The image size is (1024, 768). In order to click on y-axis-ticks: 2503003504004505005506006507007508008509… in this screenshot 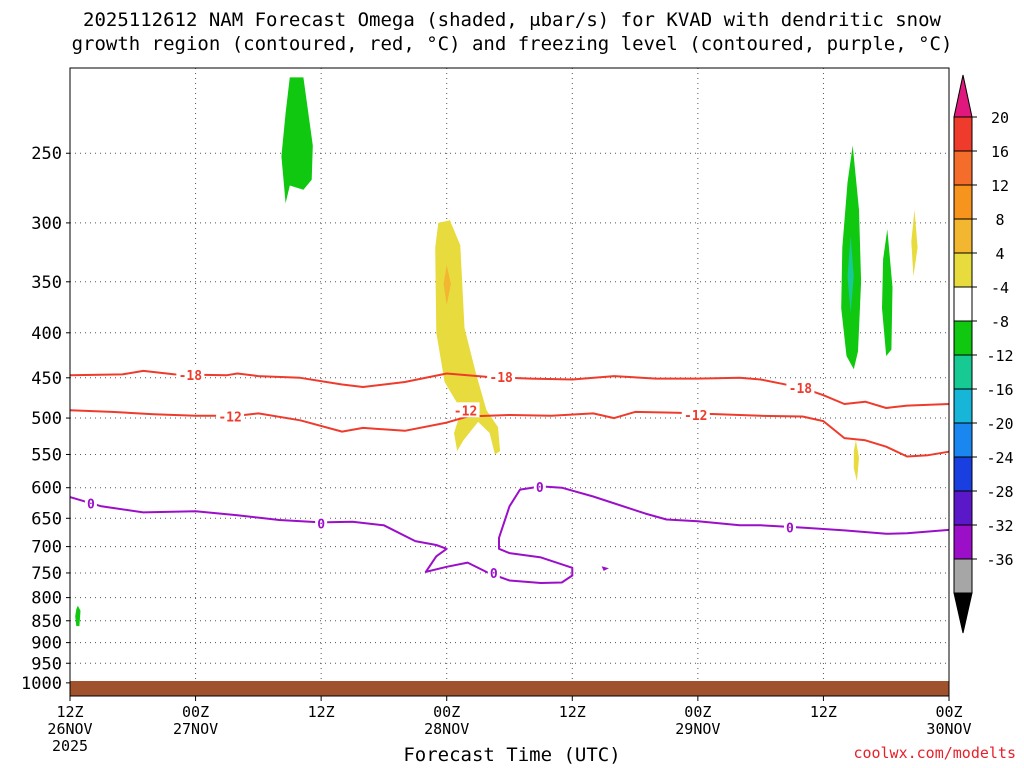, I will do `click(45, 419)`.